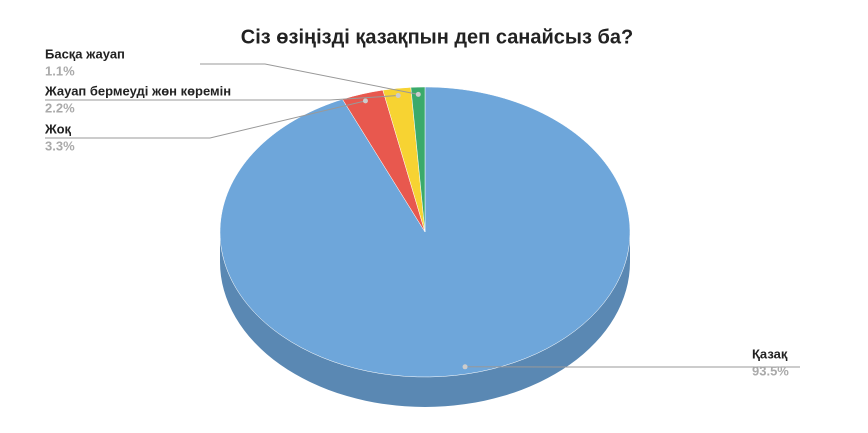 The height and width of the screenshot is (433, 868). Describe the element at coordinates (770, 370) in the screenshot. I see `value-label: 93.5%` at that location.